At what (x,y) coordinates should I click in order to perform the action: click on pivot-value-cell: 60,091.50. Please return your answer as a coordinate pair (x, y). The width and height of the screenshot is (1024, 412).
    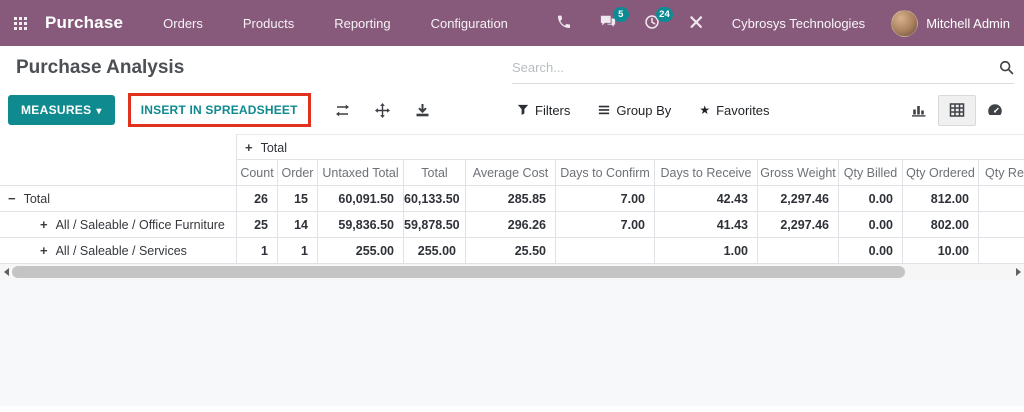
    Looking at the image, I should click on (361, 199).